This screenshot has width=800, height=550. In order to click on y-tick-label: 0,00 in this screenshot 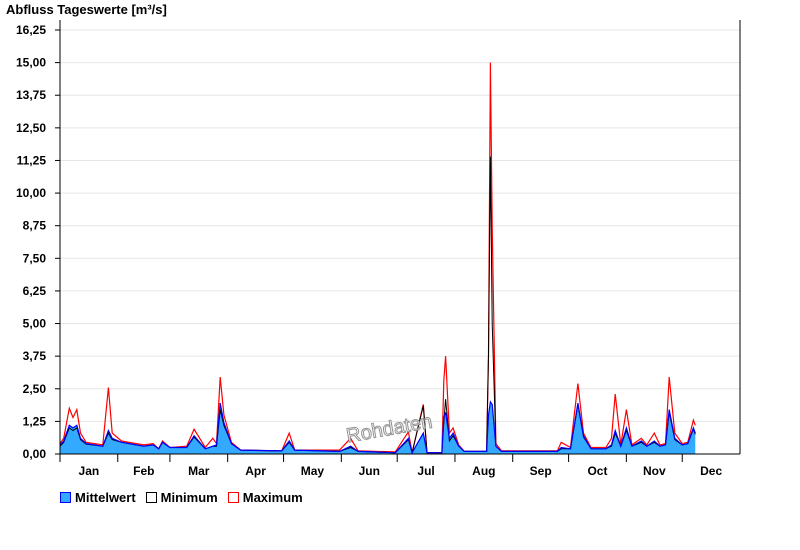, I will do `click(35, 454)`.